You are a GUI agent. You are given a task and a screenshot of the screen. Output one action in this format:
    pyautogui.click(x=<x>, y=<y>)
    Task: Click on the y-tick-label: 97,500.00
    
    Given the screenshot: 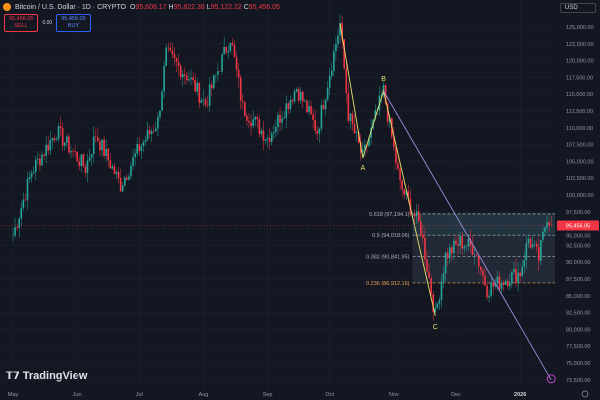 What is the action you would take?
    pyautogui.click(x=578, y=213)
    